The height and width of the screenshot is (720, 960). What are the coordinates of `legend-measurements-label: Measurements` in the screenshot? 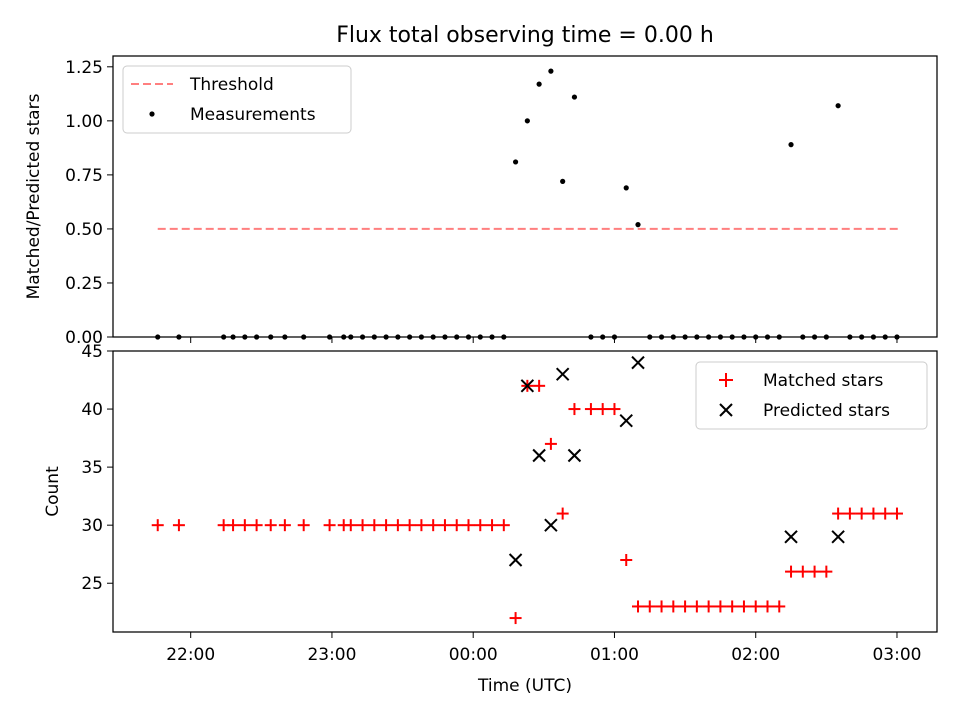 It's located at (253, 115).